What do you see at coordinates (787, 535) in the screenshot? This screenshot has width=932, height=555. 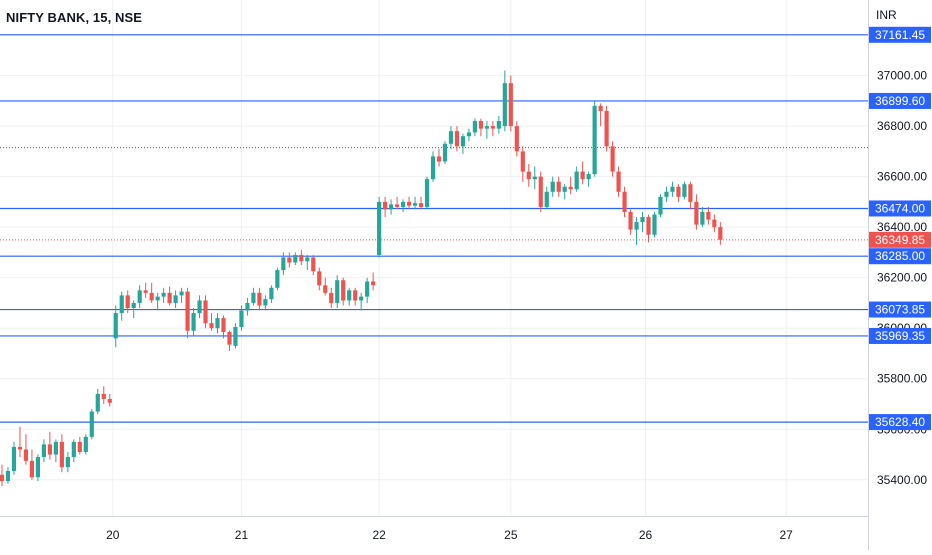 I see `x-tick-label: 27` at bounding box center [787, 535].